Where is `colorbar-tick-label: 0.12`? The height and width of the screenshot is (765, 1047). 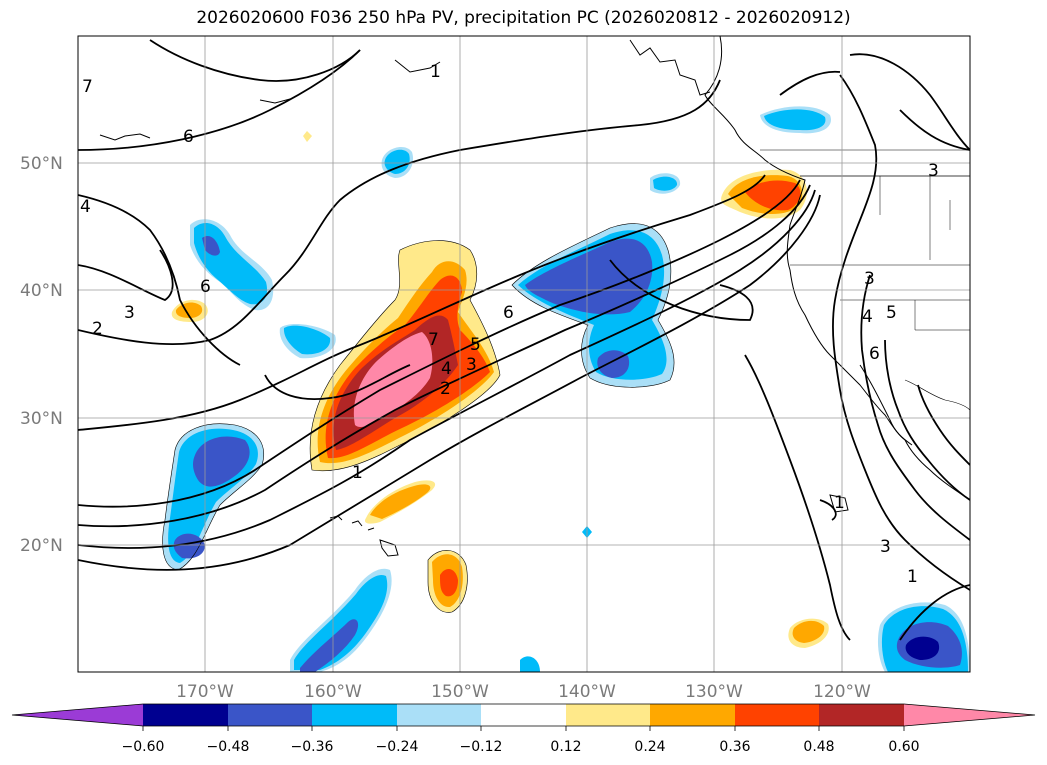
colorbar-tick-label: 0.12 is located at coordinates (565, 747).